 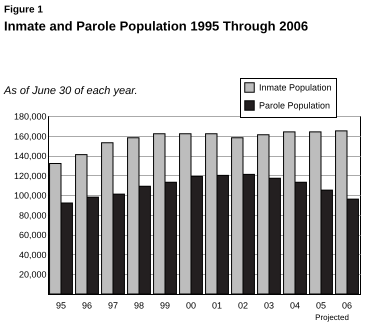 I want to click on text: Projected, so click(x=332, y=317).